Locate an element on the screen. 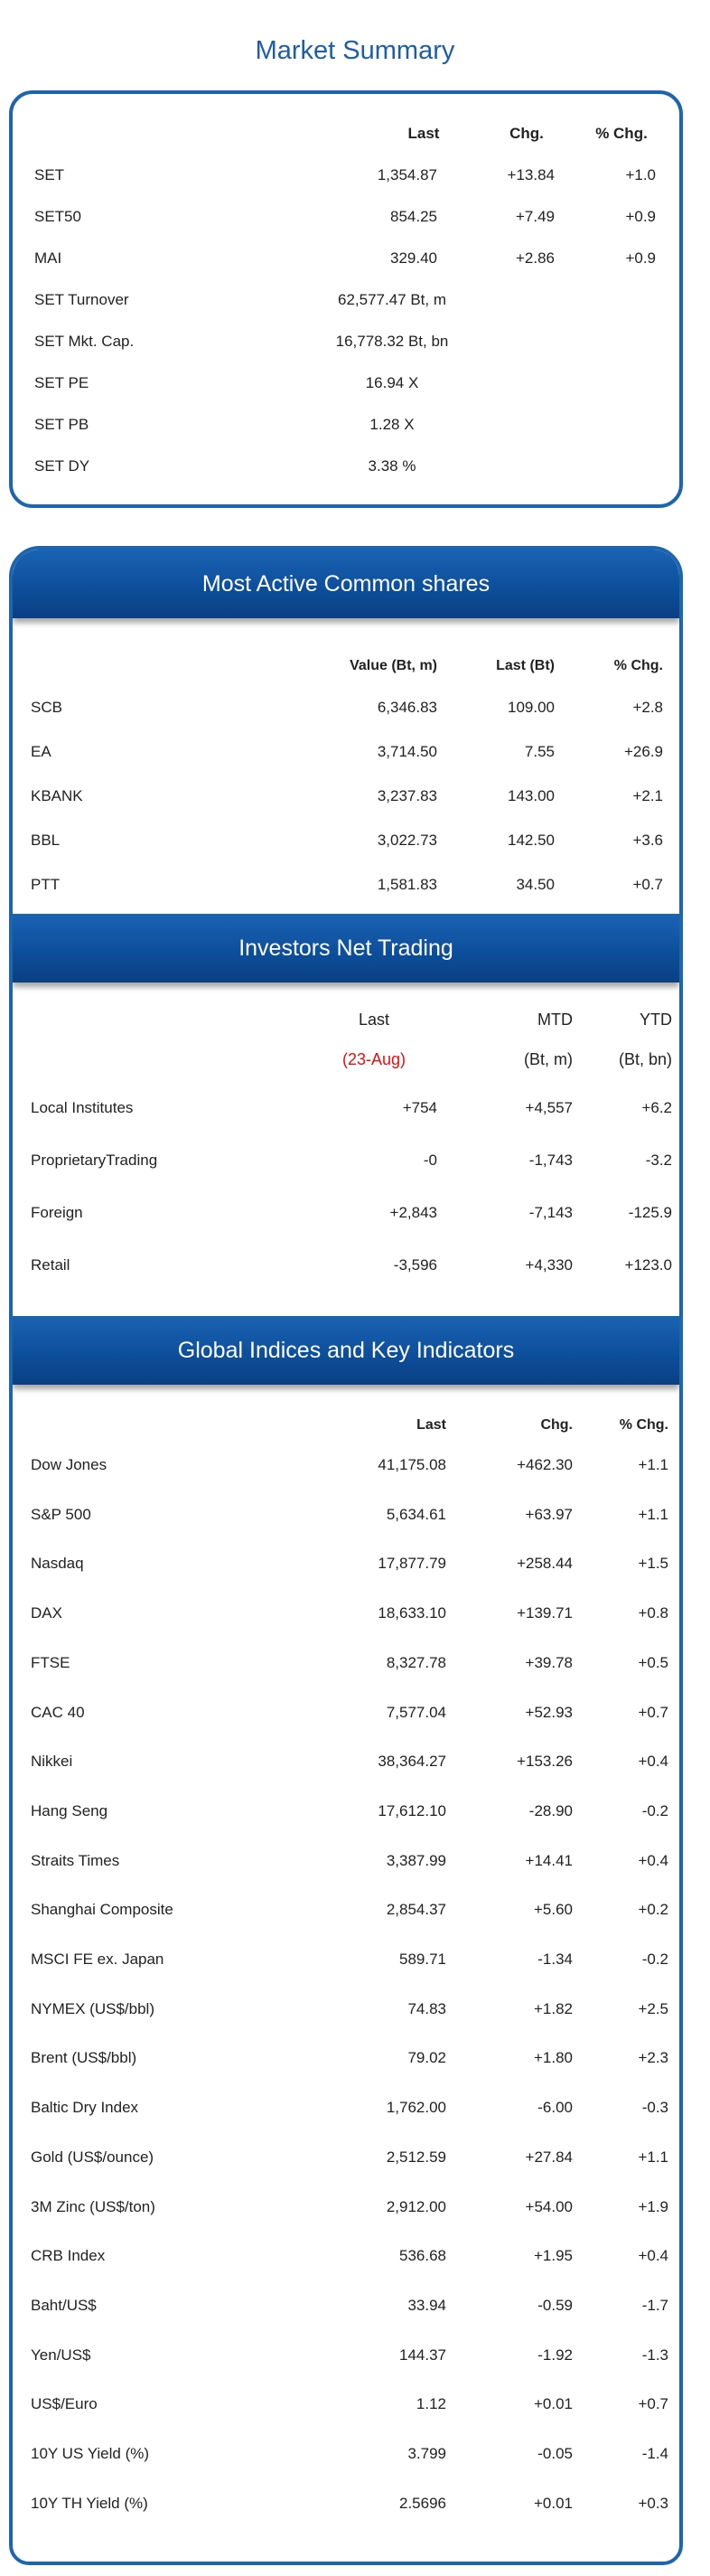  global-title: Global Indices and Key Indicators is located at coordinates (346, 1350).